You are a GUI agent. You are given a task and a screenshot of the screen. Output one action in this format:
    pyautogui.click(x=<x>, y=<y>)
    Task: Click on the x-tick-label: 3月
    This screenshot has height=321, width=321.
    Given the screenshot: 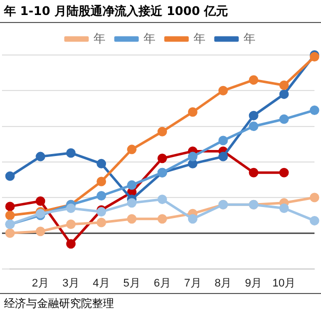 What is the action you would take?
    pyautogui.click(x=71, y=283)
    